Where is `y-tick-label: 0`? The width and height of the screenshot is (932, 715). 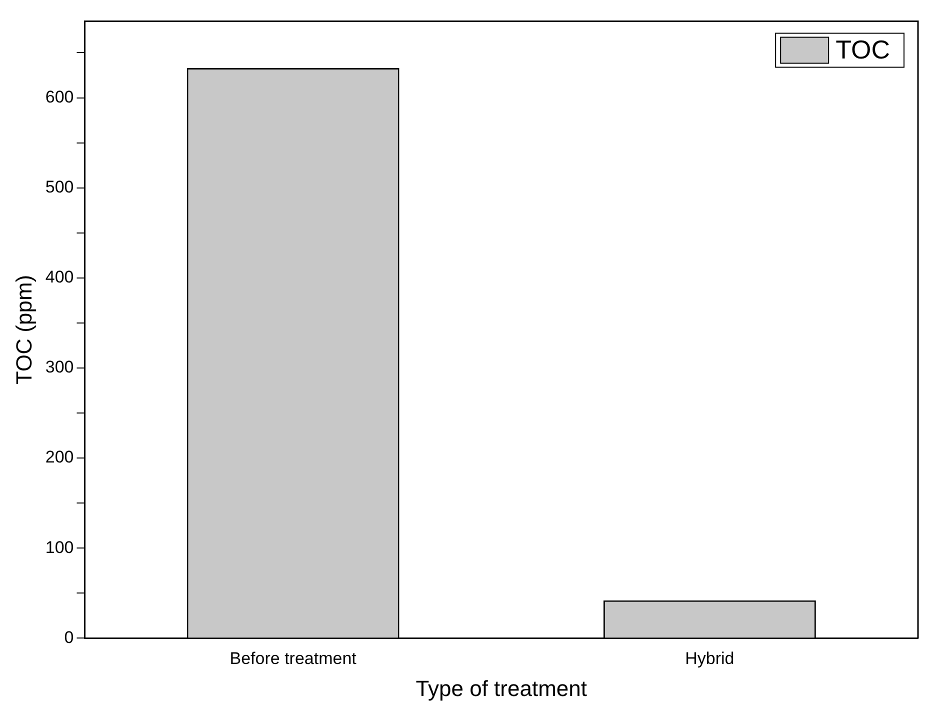 y-tick-label: 0 is located at coordinates (69, 637).